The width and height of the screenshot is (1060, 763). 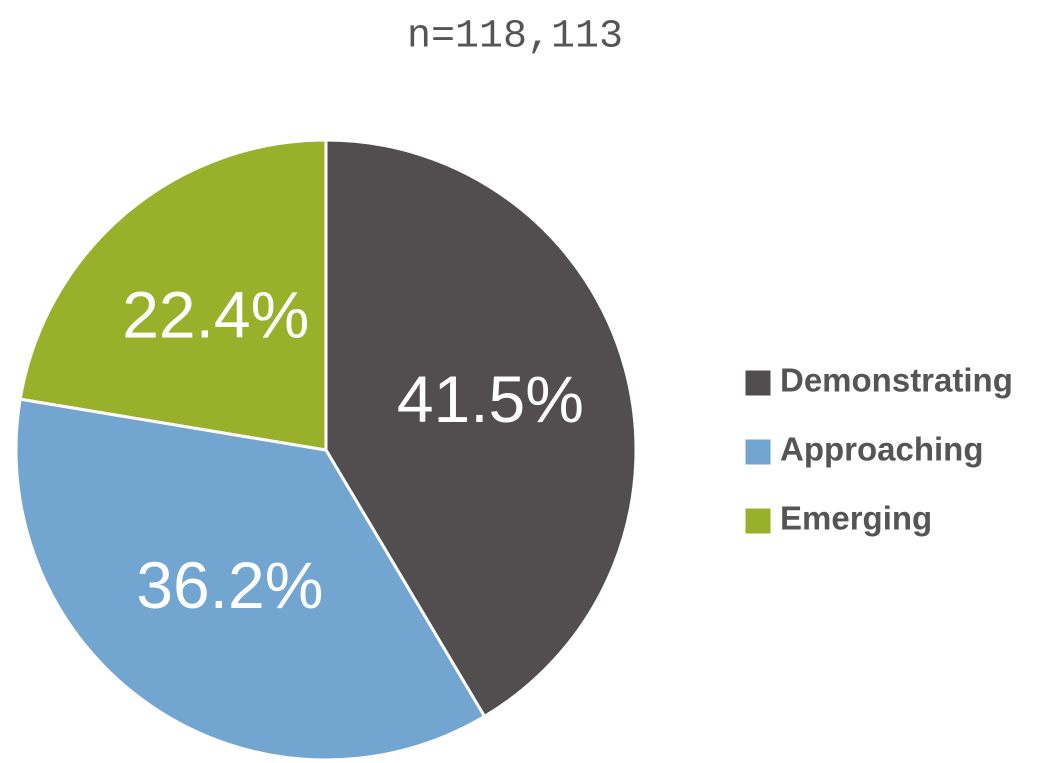 What do you see at coordinates (229, 585) in the screenshot?
I see `slice-label: 36.2%` at bounding box center [229, 585].